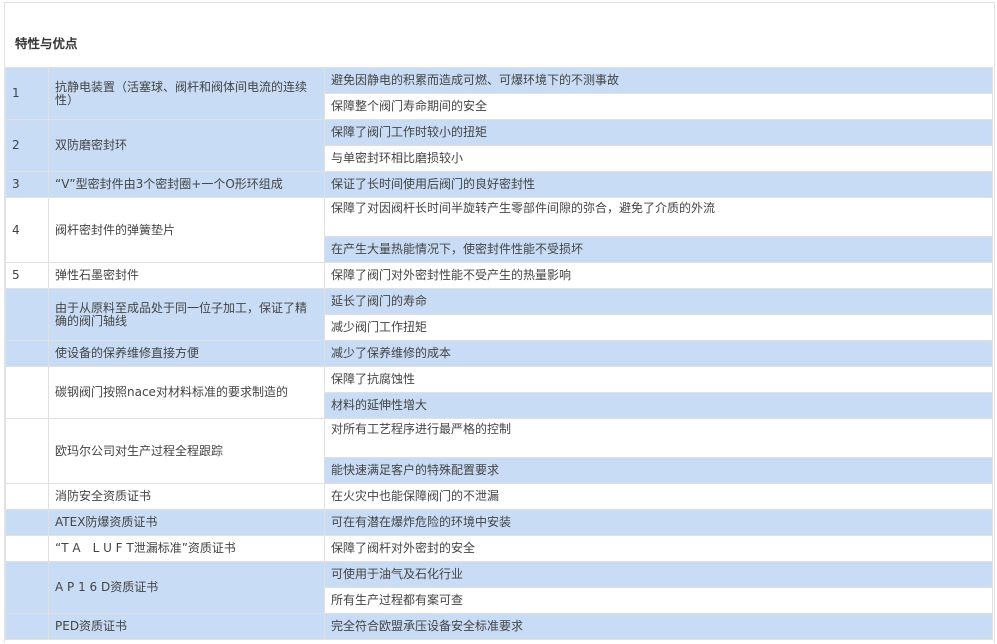 The height and width of the screenshot is (644, 997). What do you see at coordinates (658, 275) in the screenshot?
I see `benefit-cell: 保障了阀门对外密封性能不受产生的热量影响` at bounding box center [658, 275].